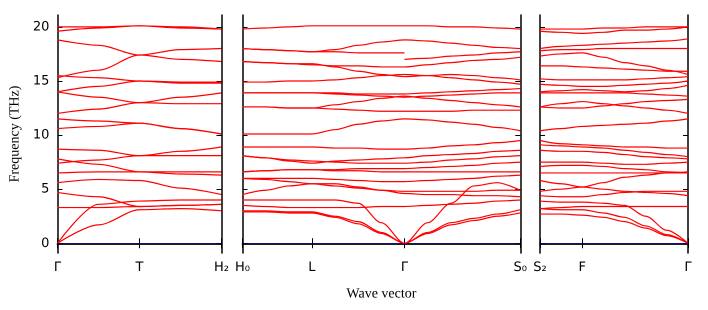 The image size is (708, 310). Describe the element at coordinates (15, 133) in the screenshot. I see `y-axis-title: Frequency (THz)` at that location.